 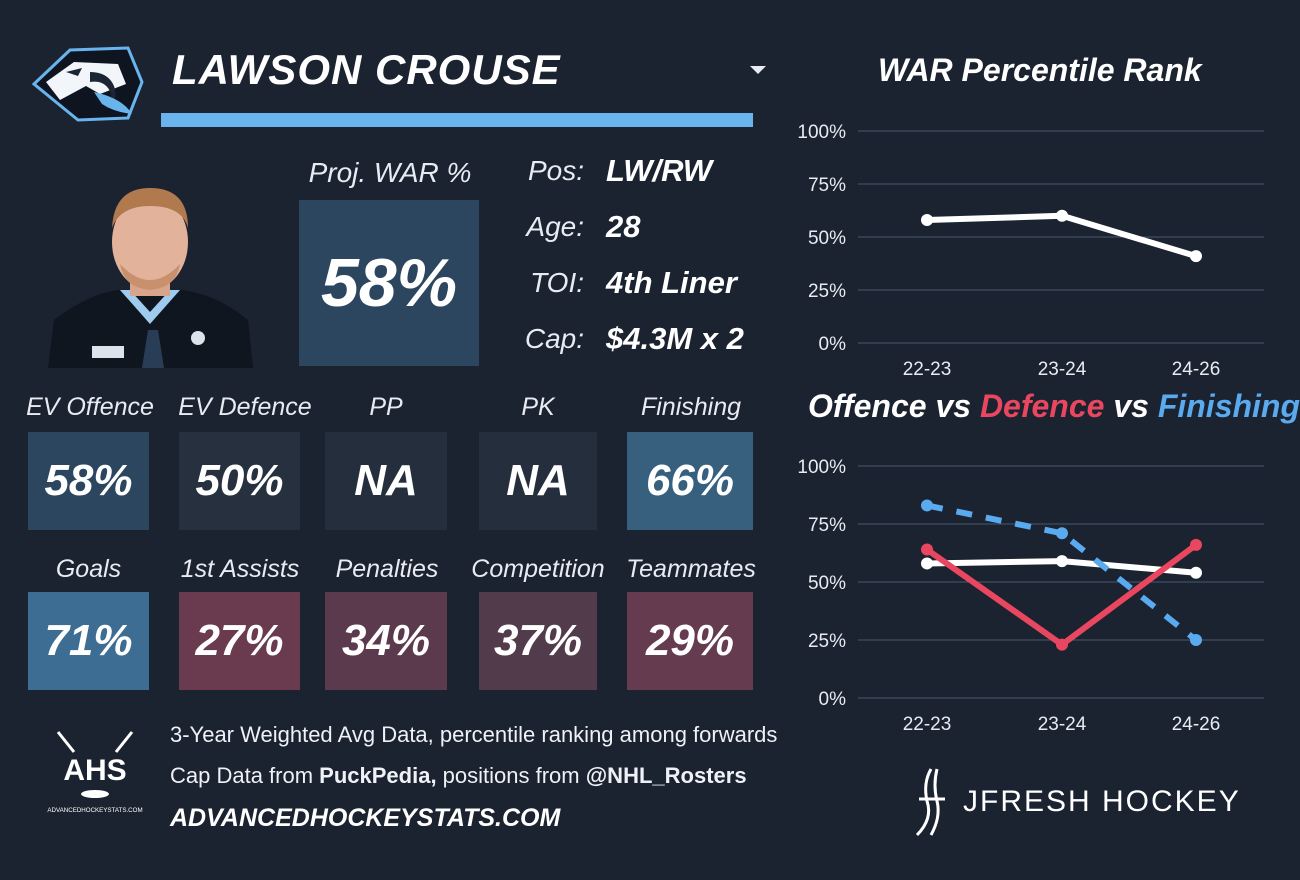 What do you see at coordinates (690, 481) in the screenshot?
I see `finishing-tile: 66%` at bounding box center [690, 481].